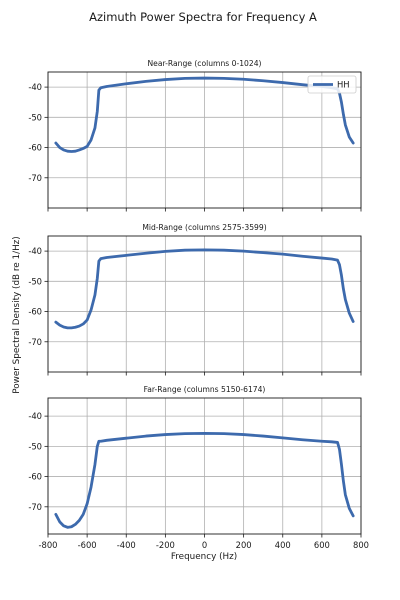 The image size is (400, 600). What do you see at coordinates (361, 545) in the screenshot?
I see `x-tick-label: 800` at bounding box center [361, 545].